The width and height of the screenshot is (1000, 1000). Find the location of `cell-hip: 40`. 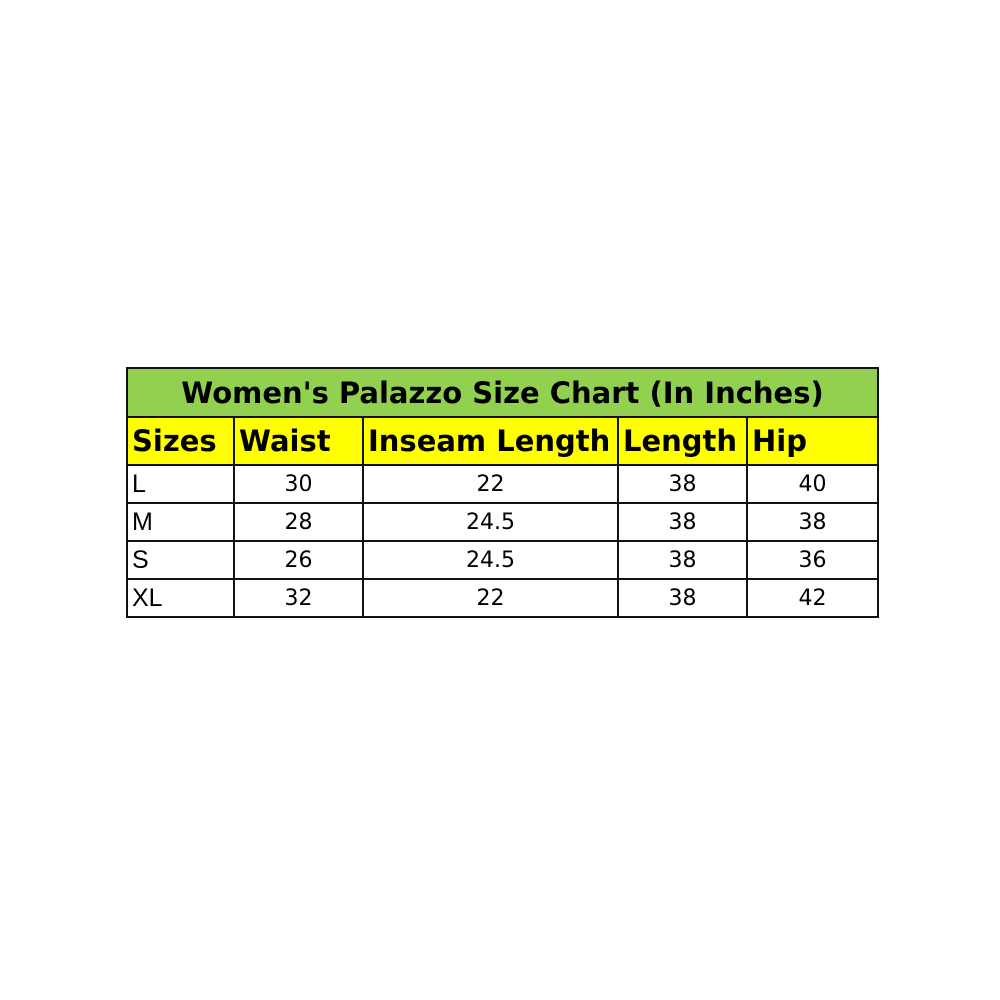

cell-hip: 40 is located at coordinates (812, 484).